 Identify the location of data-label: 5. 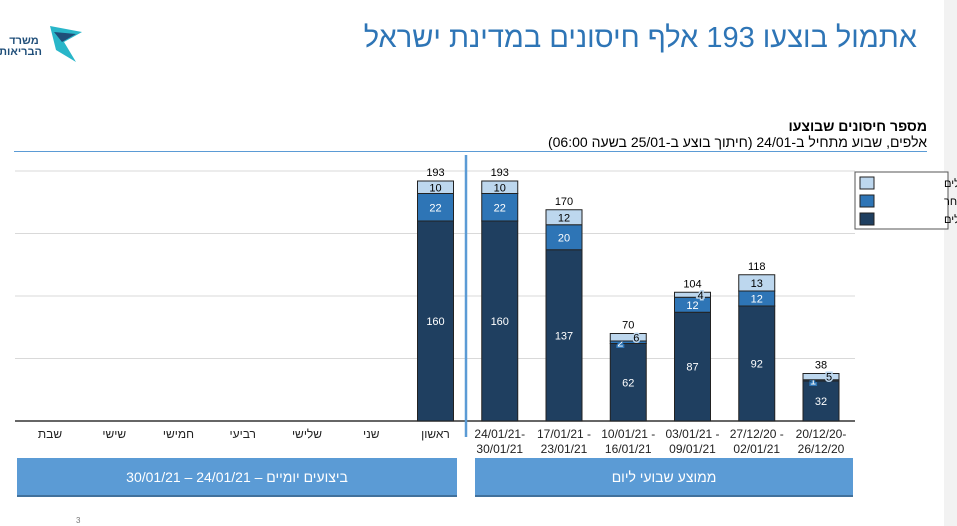
(829, 378).